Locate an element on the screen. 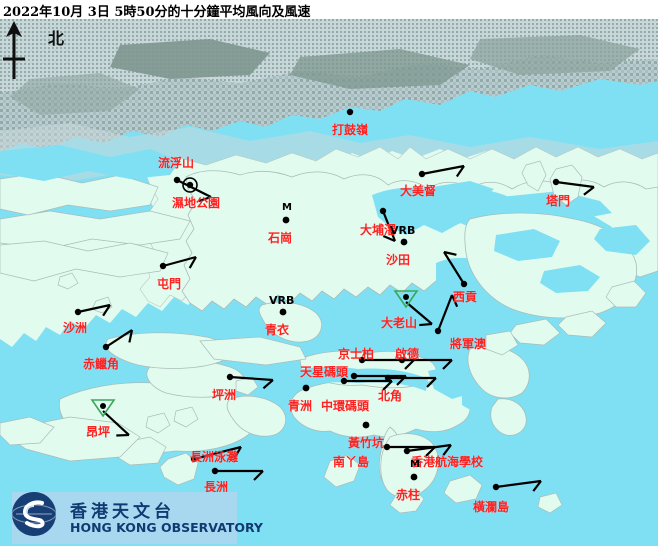  station-label: 北角 is located at coordinates (390, 396).